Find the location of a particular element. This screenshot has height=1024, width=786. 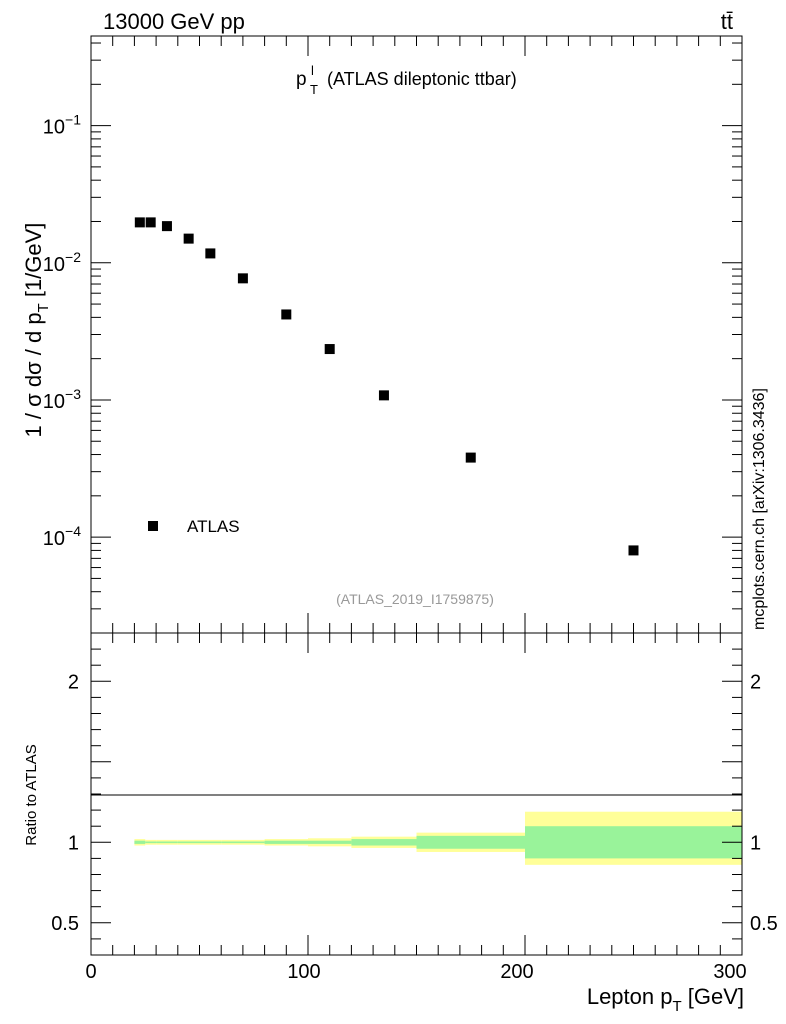

plot-title: p l T (ATLAS dileptonic ttbar) is located at coordinates (406, 80).